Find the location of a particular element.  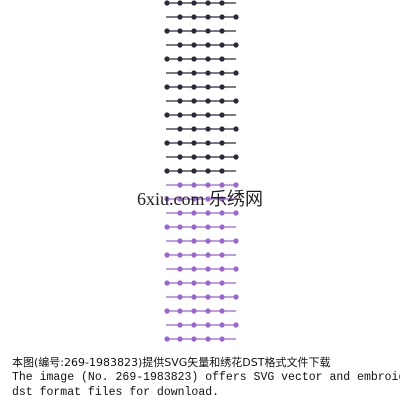

watermark: 6xiu.com 乐绣网 is located at coordinates (200, 199).